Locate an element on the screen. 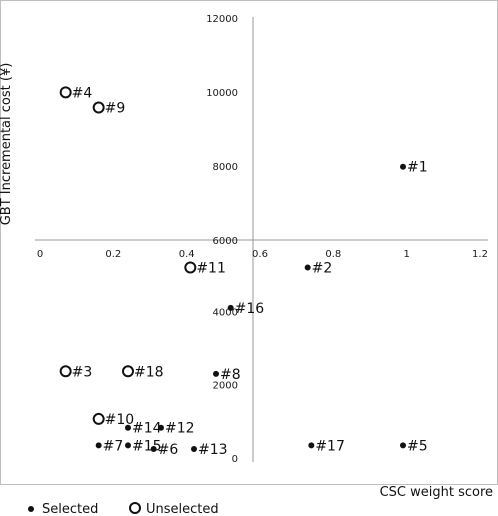  point-label: #9 is located at coordinates (115, 109).